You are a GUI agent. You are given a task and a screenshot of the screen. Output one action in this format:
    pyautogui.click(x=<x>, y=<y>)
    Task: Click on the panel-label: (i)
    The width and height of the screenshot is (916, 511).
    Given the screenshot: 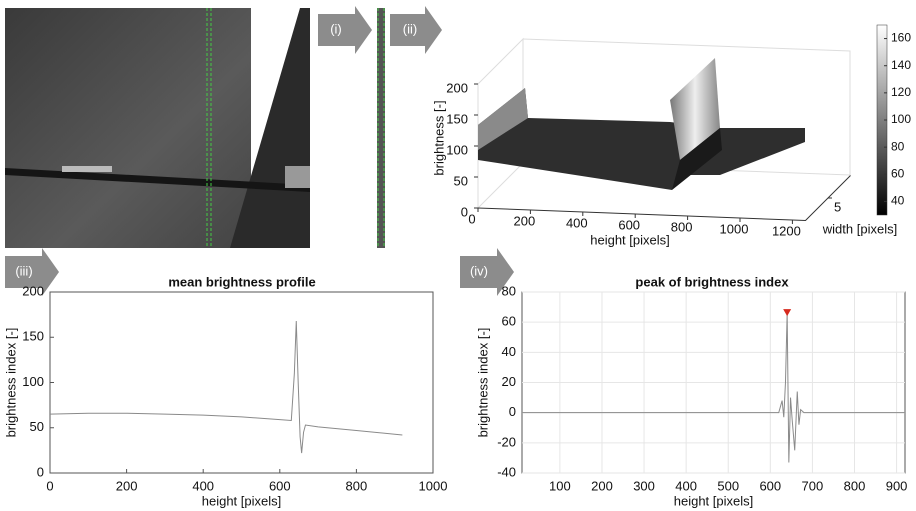 What is the action you would take?
    pyautogui.click(x=336, y=28)
    